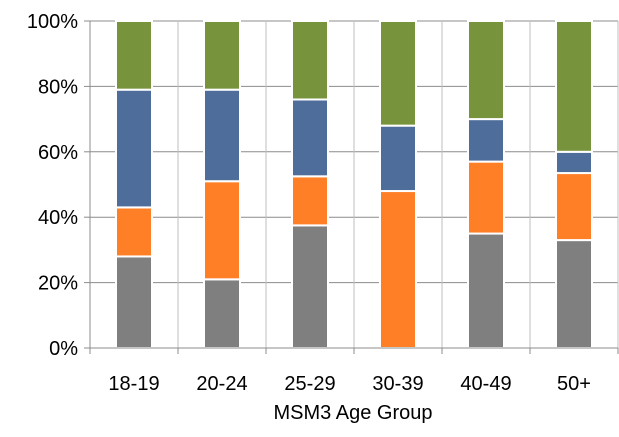 The image size is (619, 437). What do you see at coordinates (574, 384) in the screenshot?
I see `x-tick-label: 50+` at bounding box center [574, 384].